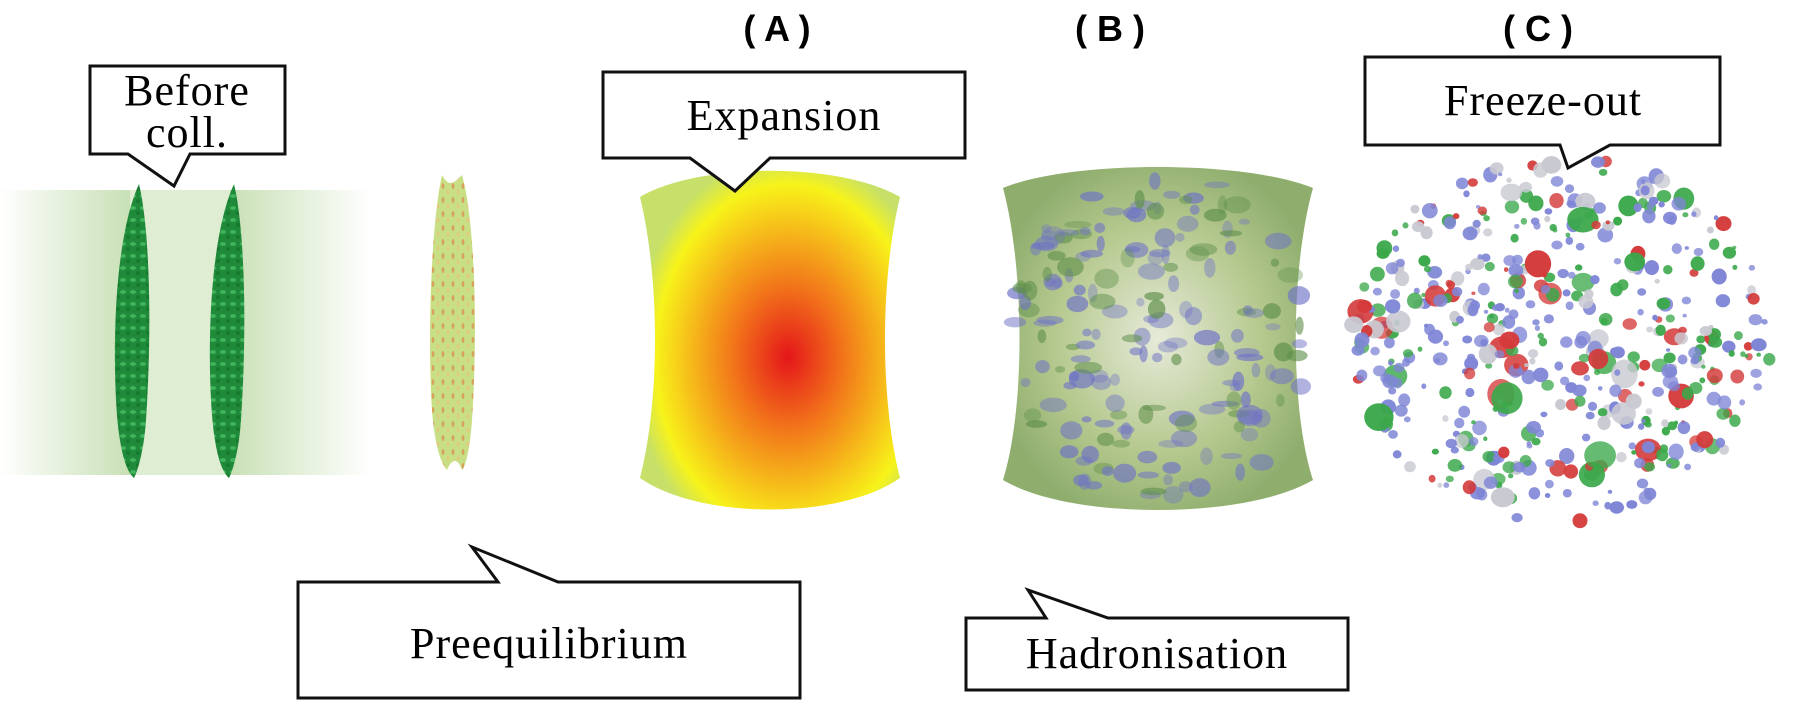 The height and width of the screenshot is (702, 1816). Describe the element at coordinates (1560, 342) in the screenshot. I see `freeze-out-particles` at that location.